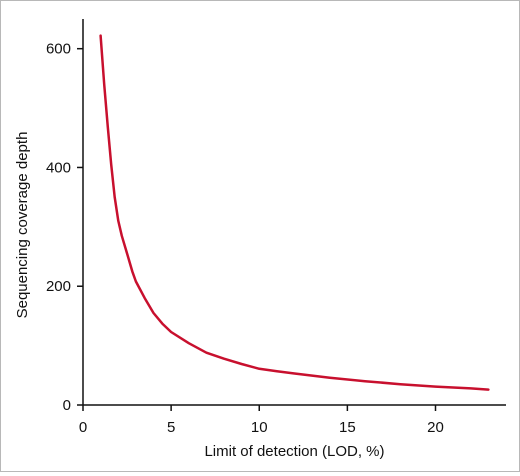 The width and height of the screenshot is (520, 476). Describe the element at coordinates (58, 167) in the screenshot. I see `y-tick-label: 400` at that location.